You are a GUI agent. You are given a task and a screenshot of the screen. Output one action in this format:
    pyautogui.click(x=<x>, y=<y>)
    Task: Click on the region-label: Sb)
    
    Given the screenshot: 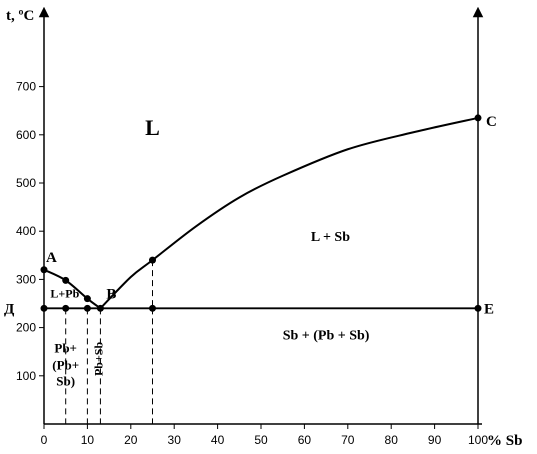 What is the action you would take?
    pyautogui.click(x=65, y=380)
    